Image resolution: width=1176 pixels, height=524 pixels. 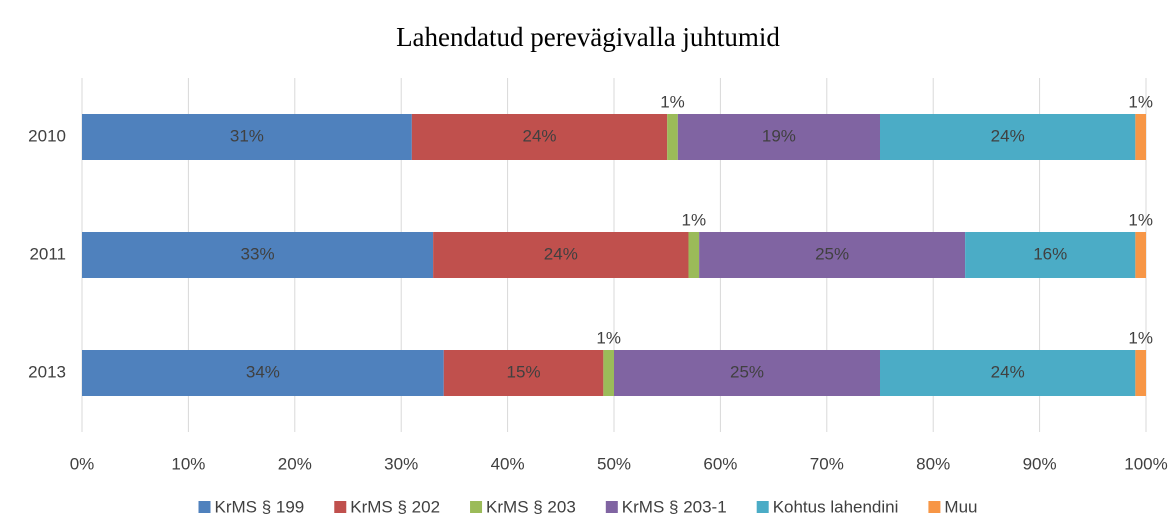 I want to click on legend-label: KrMS § 203, so click(x=531, y=506).